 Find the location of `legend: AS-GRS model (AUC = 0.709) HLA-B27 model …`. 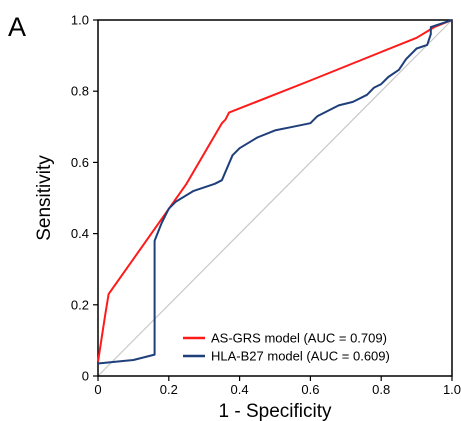

legend: AS-GRS model (AUC = 0.709) HLA-B27 model … is located at coordinates (286, 347).